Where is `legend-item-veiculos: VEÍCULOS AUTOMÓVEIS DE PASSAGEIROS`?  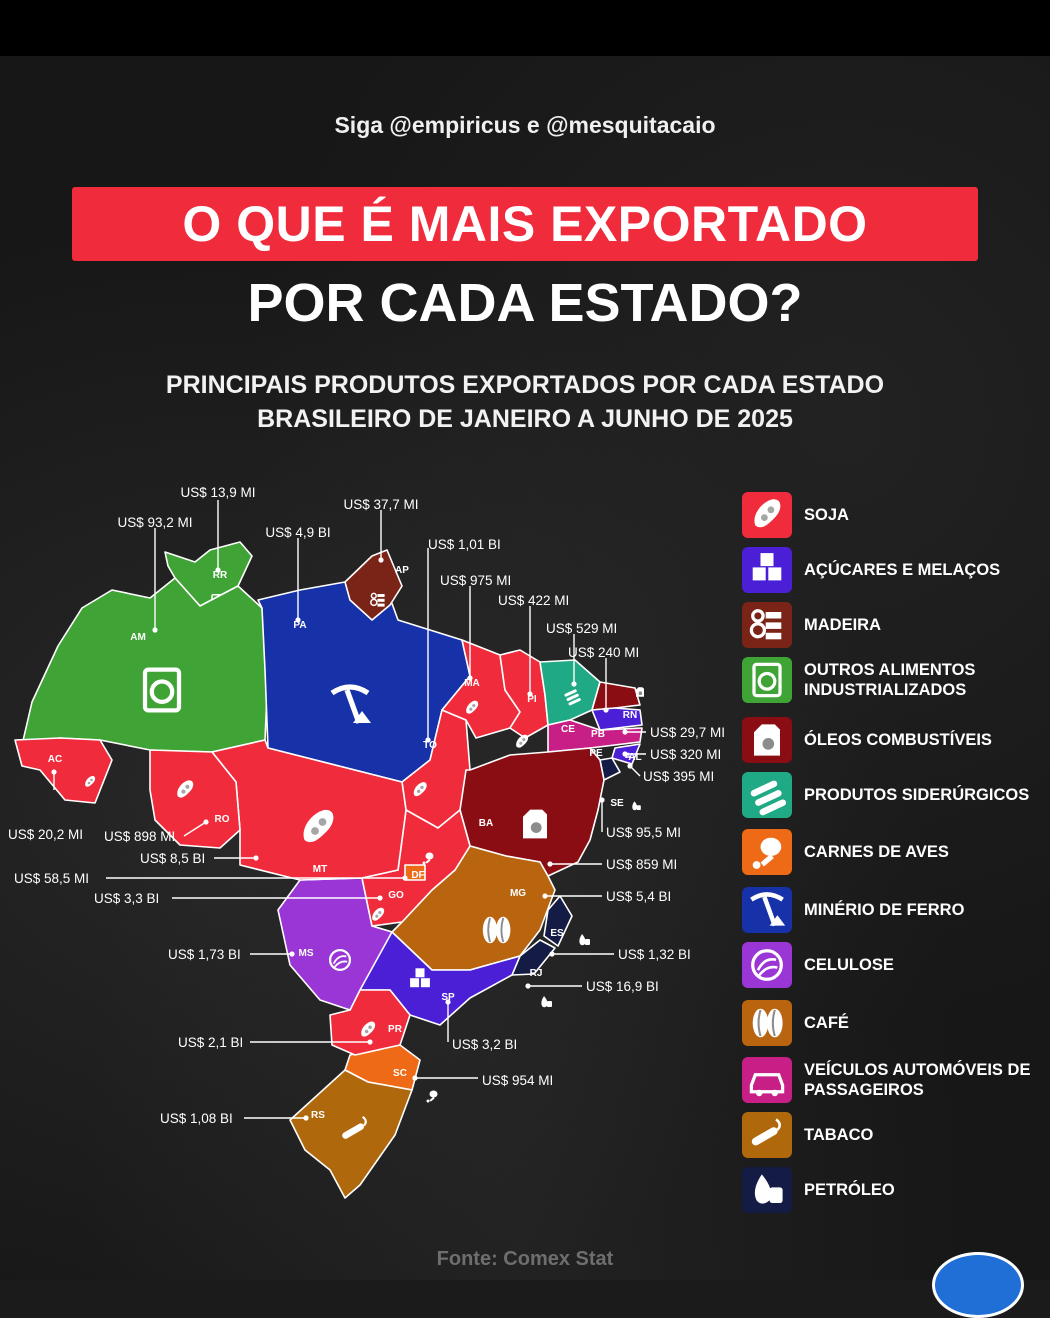
legend-item-veiculos: VEÍCULOS AUTOMÓVEIS DE PASSAGEIROS is located at coordinates (892, 1080).